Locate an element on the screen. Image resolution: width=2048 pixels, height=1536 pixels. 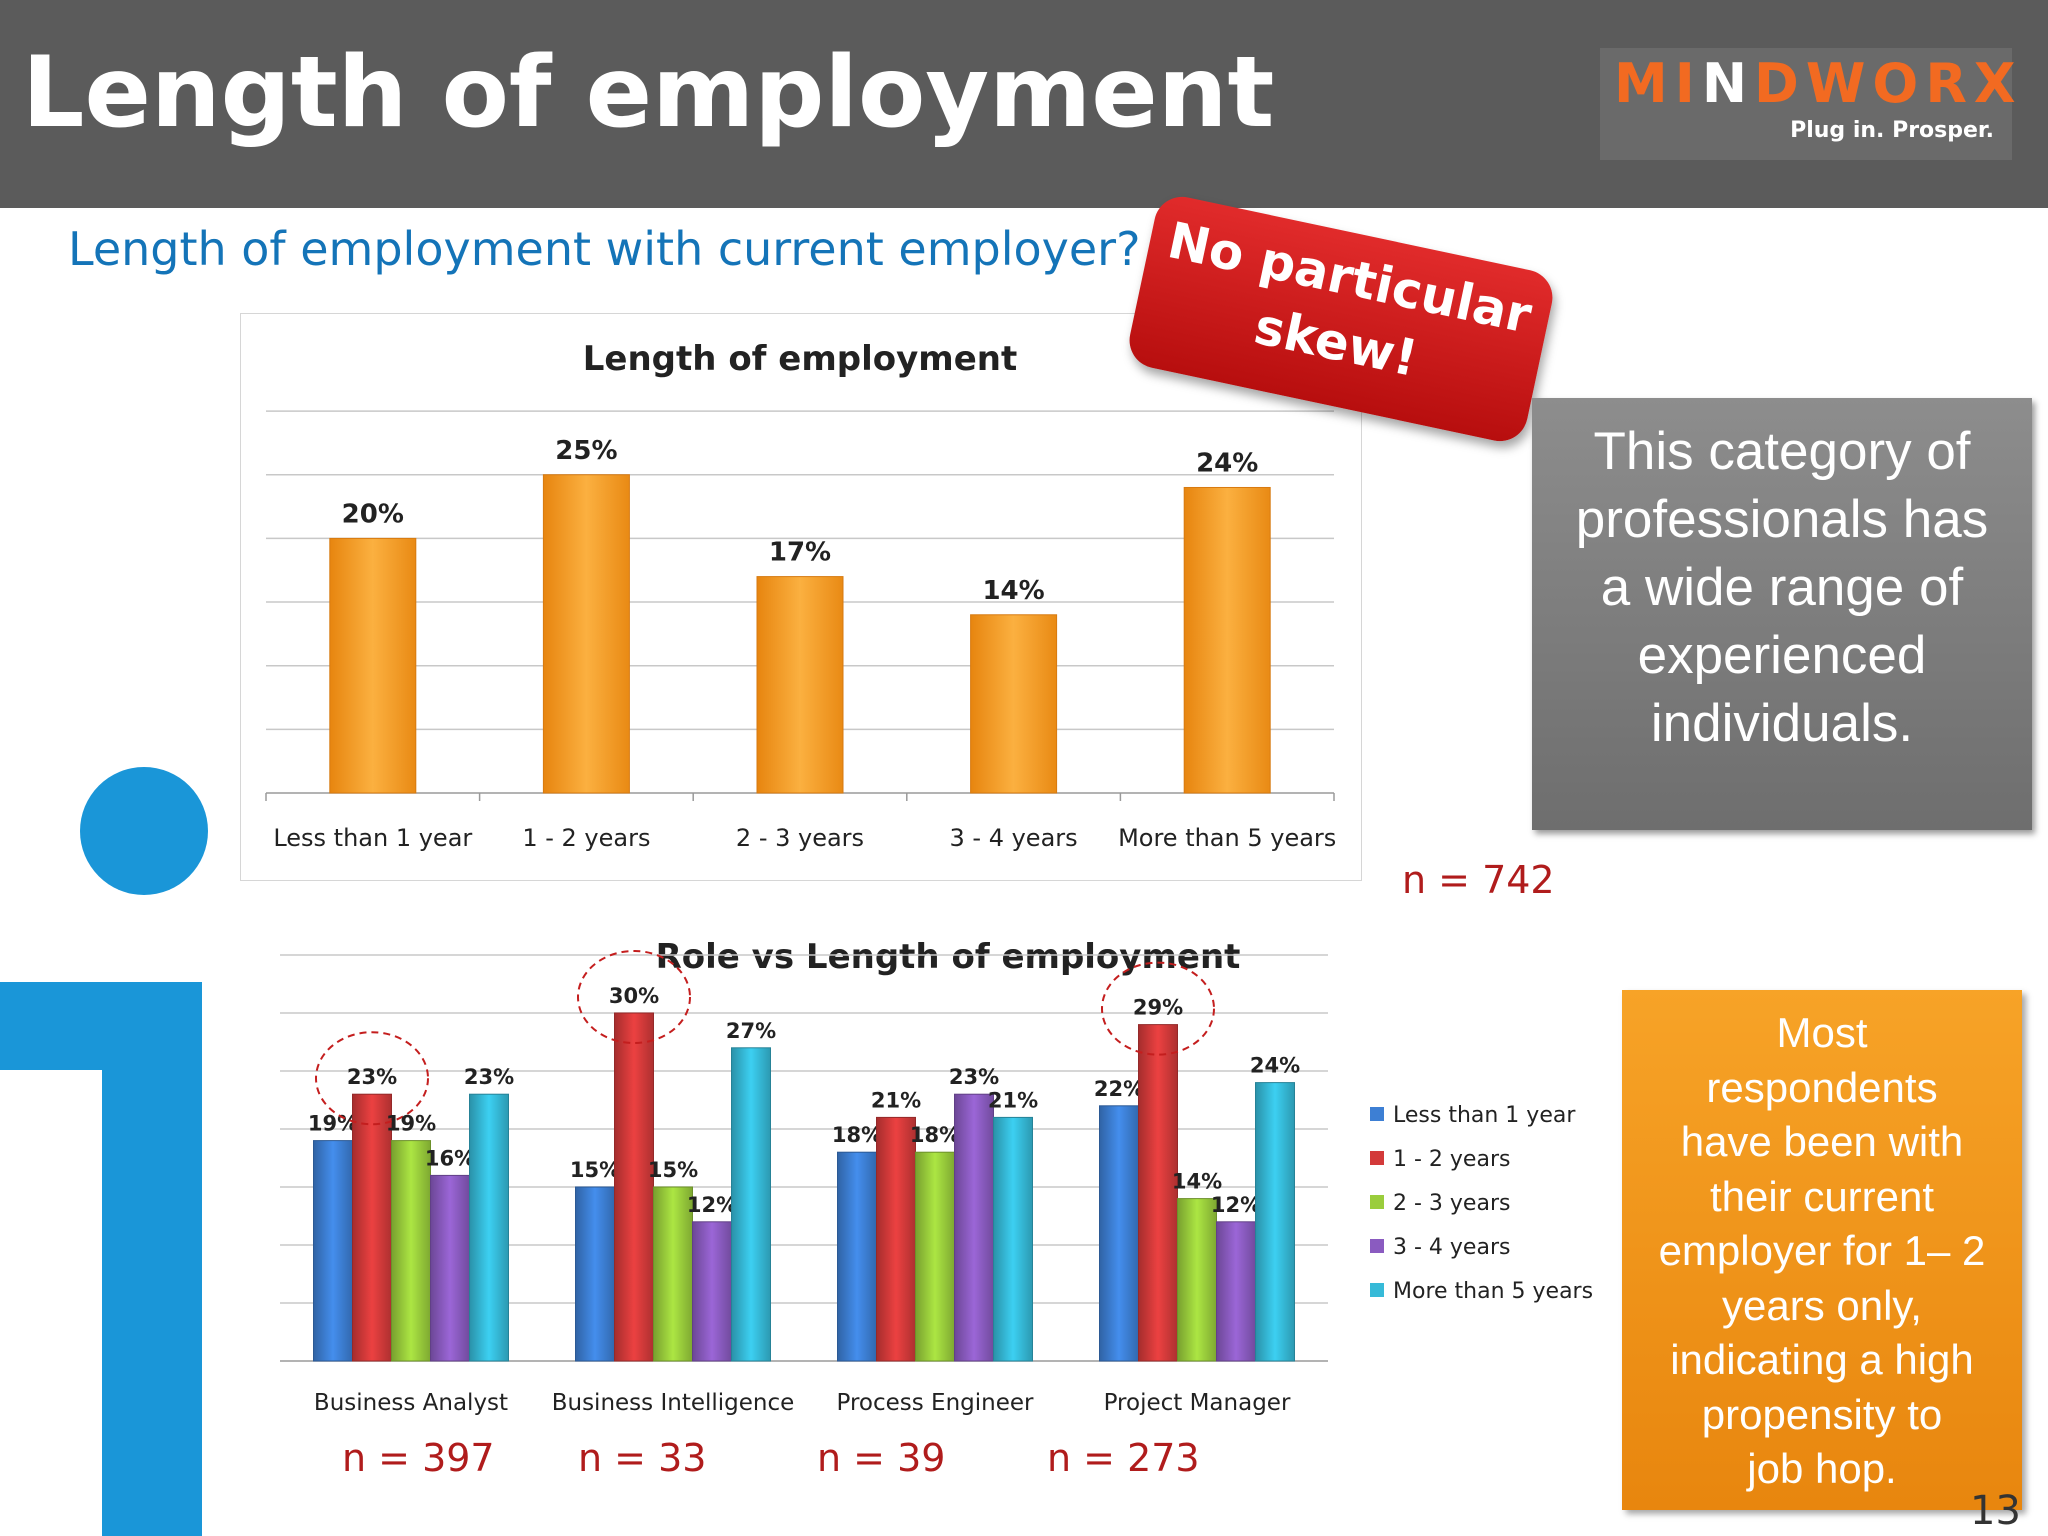
chart2-legend-label: 2 - 3 years is located at coordinates (1451, 1203).